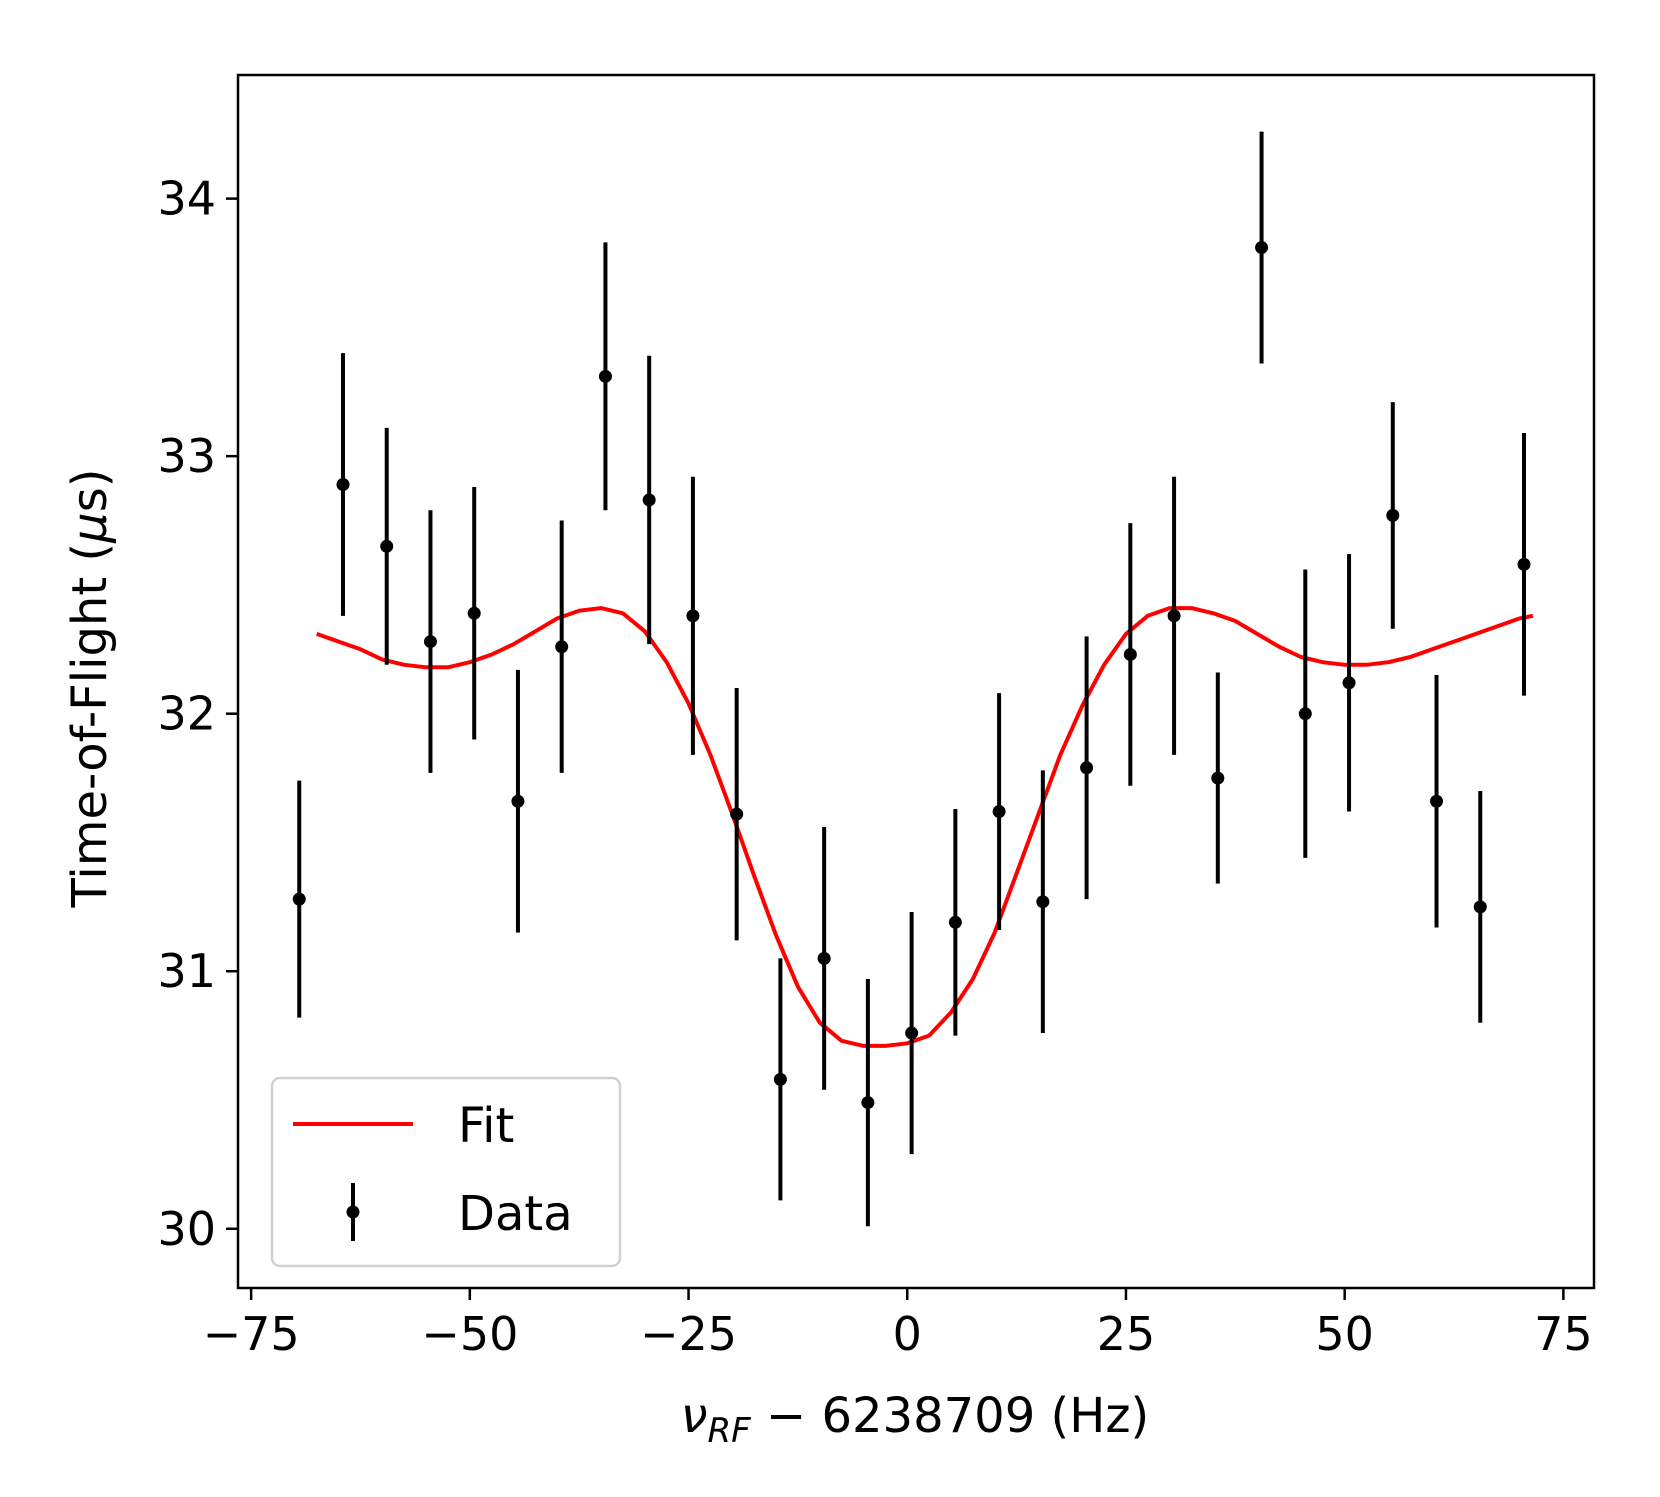  What do you see at coordinates (90, 528) in the screenshot?
I see `y-axis-label-mu: μ` at bounding box center [90, 528].